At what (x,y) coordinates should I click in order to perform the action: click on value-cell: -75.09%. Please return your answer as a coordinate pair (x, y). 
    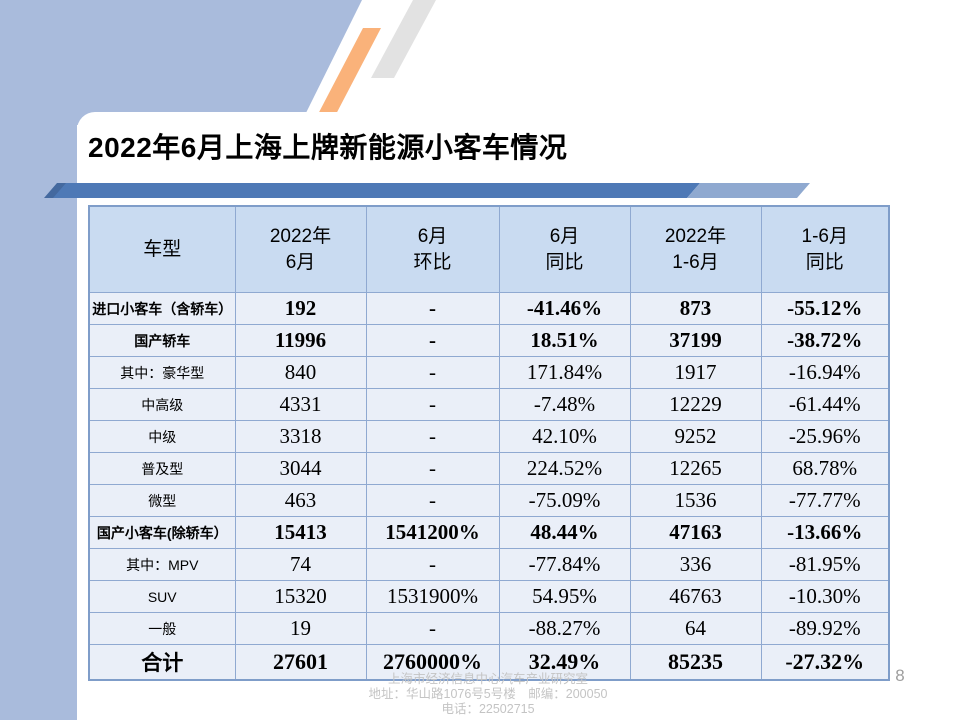
    Looking at the image, I should click on (564, 500).